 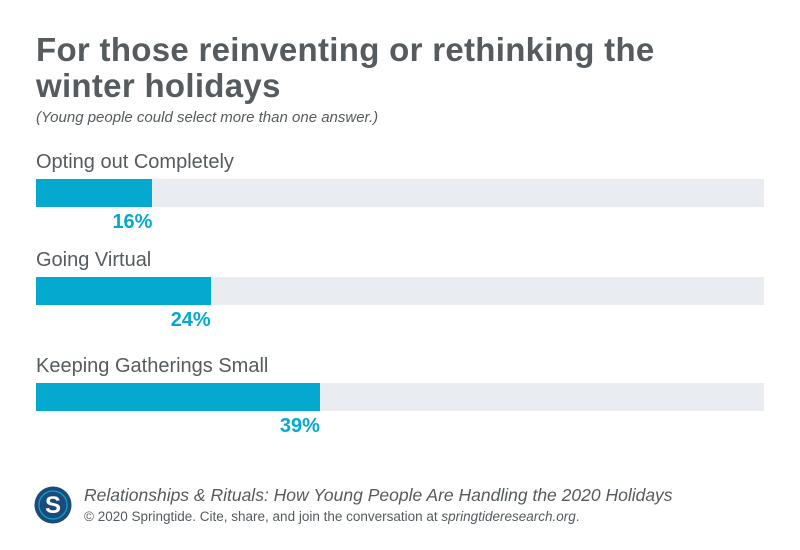 What do you see at coordinates (299, 426) in the screenshot?
I see `bar-value-label: 39%` at bounding box center [299, 426].